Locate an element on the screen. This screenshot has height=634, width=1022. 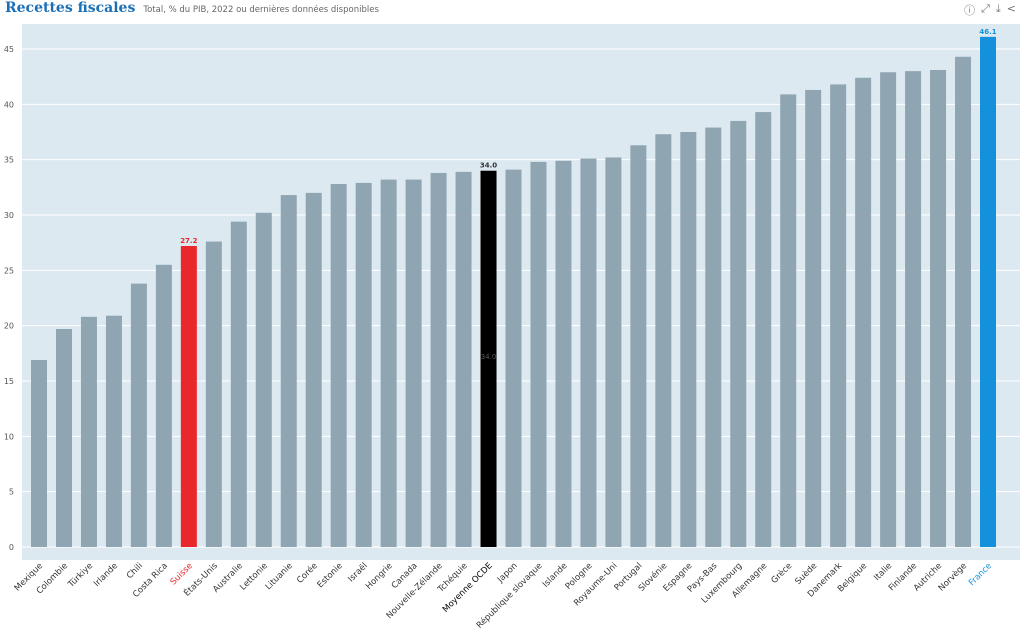
info-icon: ⓘ is located at coordinates (970, 10).